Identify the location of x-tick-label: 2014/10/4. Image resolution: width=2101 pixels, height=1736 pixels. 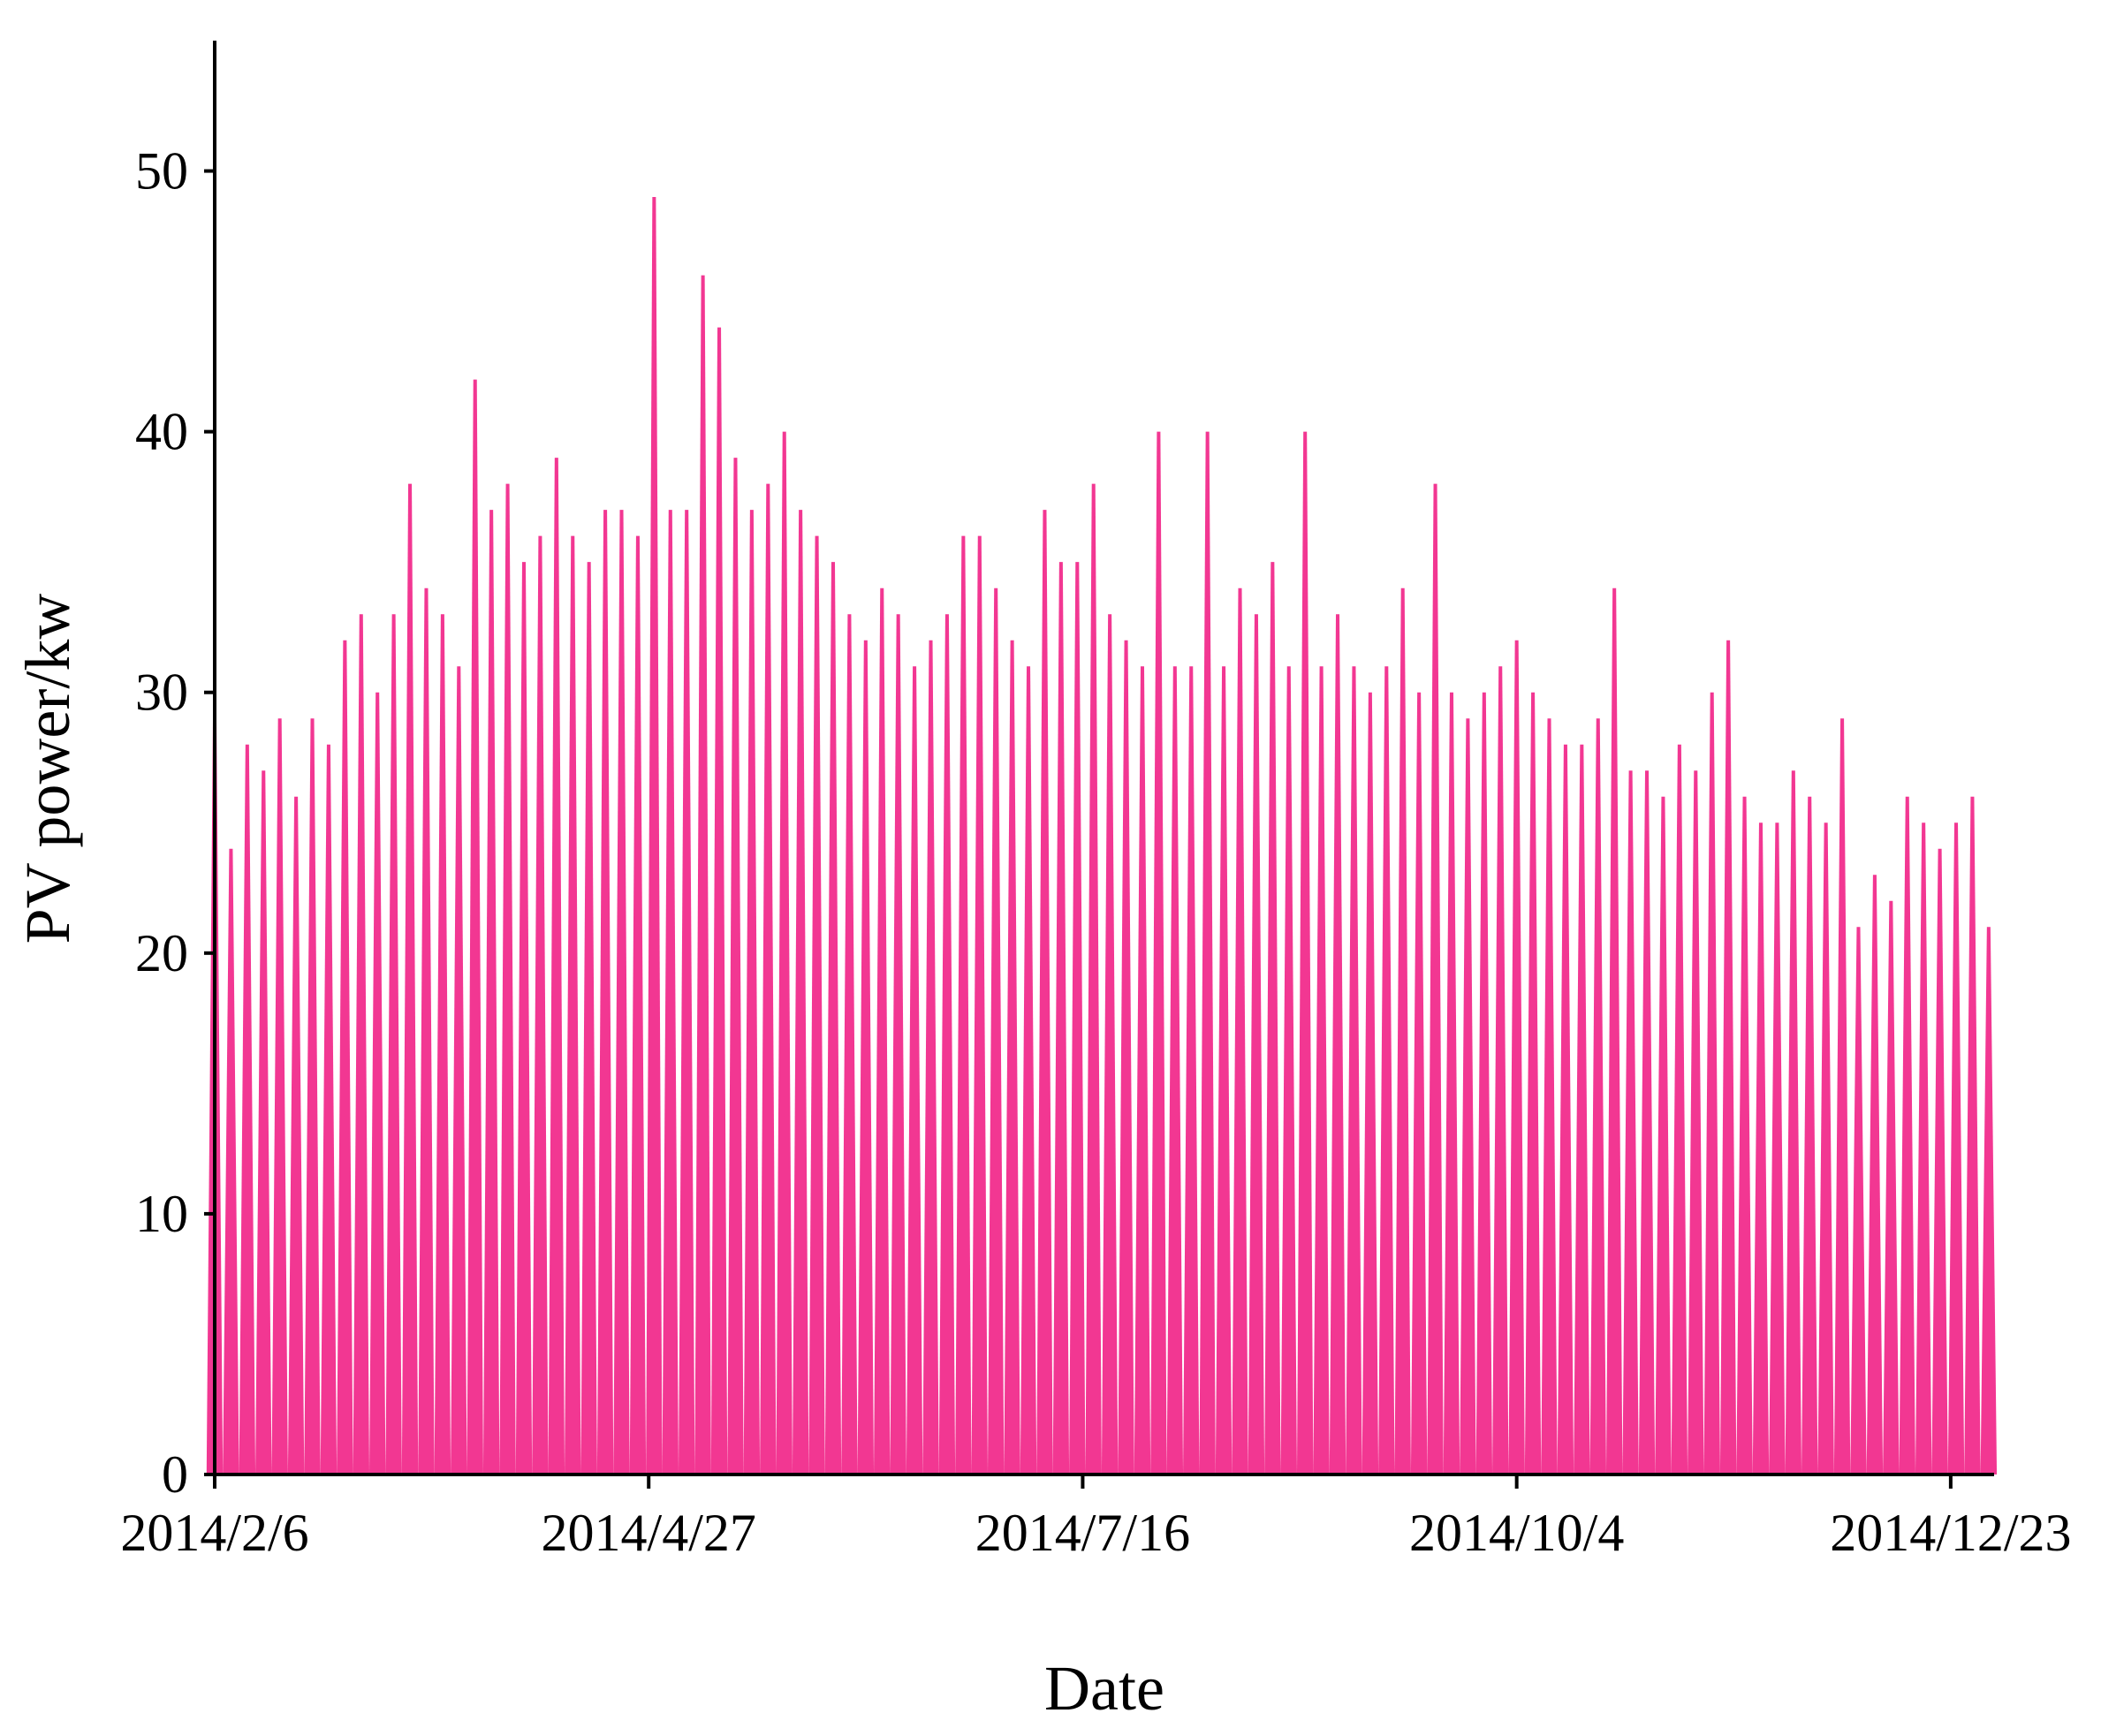
(1516, 1533).